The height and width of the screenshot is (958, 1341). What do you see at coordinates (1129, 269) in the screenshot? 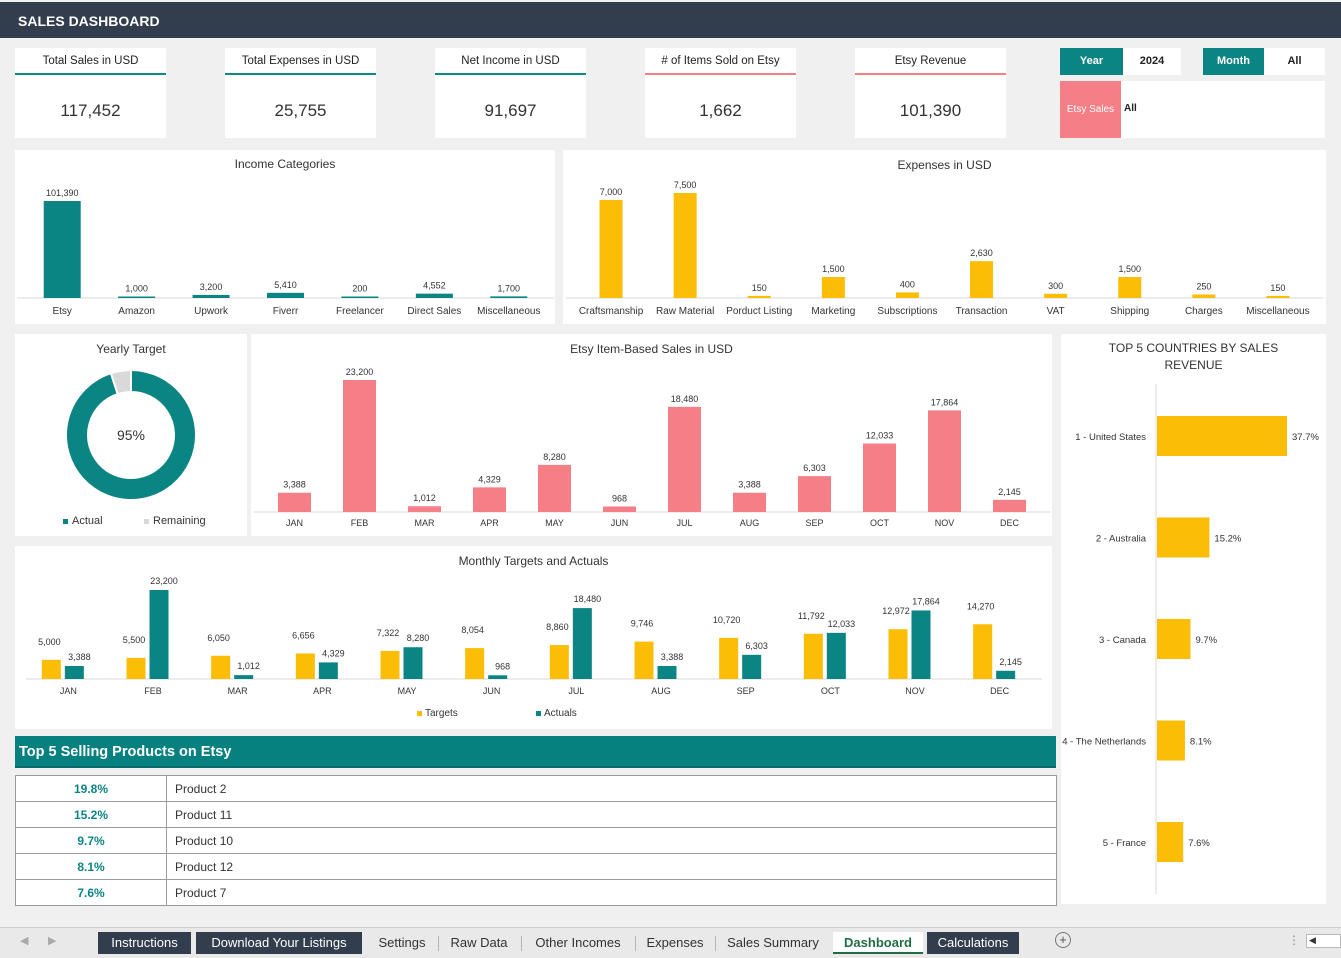
I see `data-label: 1,500` at bounding box center [1129, 269].